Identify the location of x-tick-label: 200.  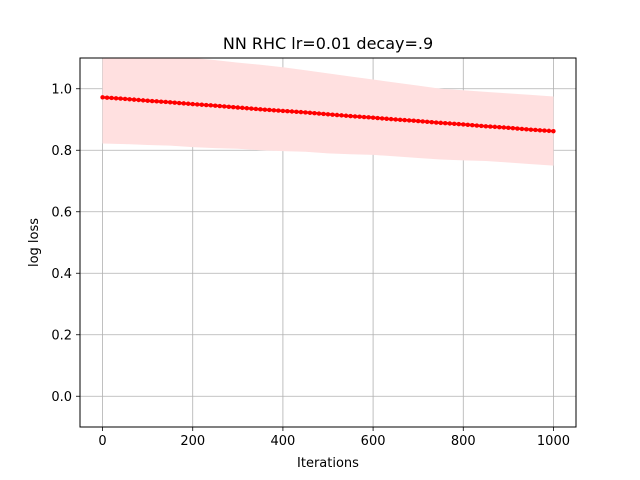
(192, 441).